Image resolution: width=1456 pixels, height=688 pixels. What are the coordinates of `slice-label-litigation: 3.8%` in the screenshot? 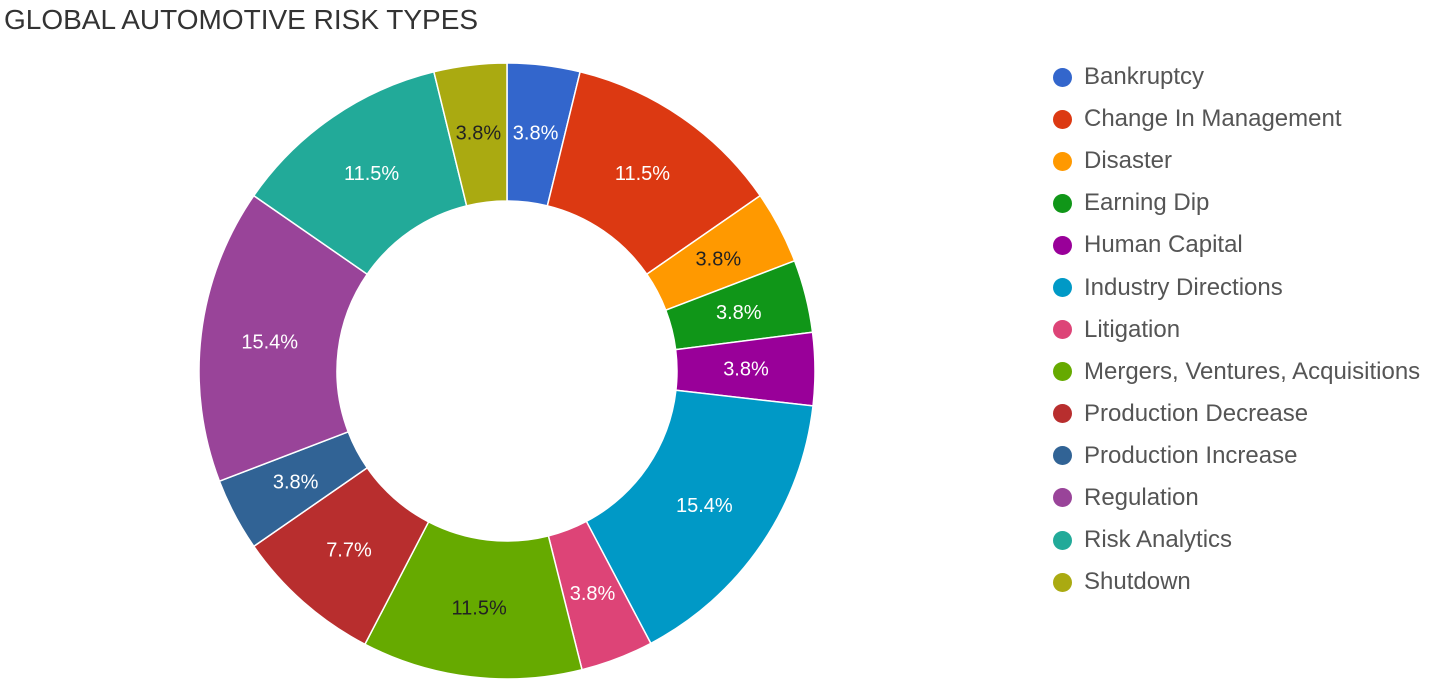 It's located at (593, 594).